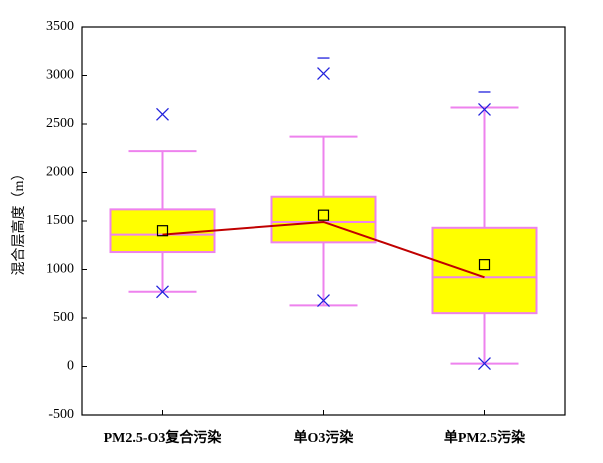 This screenshot has height=463, width=603. What do you see at coordinates (60, 269) in the screenshot?
I see `y-tick-label: 1000` at bounding box center [60, 269].